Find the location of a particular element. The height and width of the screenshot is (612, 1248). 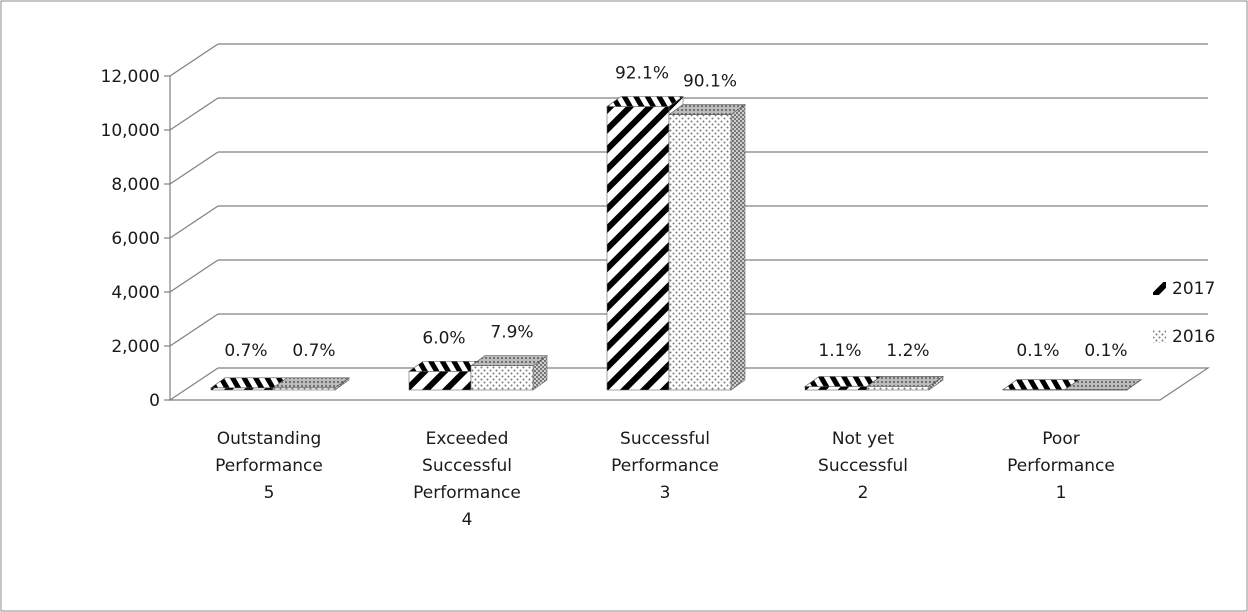

legend: 2017 2016 is located at coordinates (1184, 313).